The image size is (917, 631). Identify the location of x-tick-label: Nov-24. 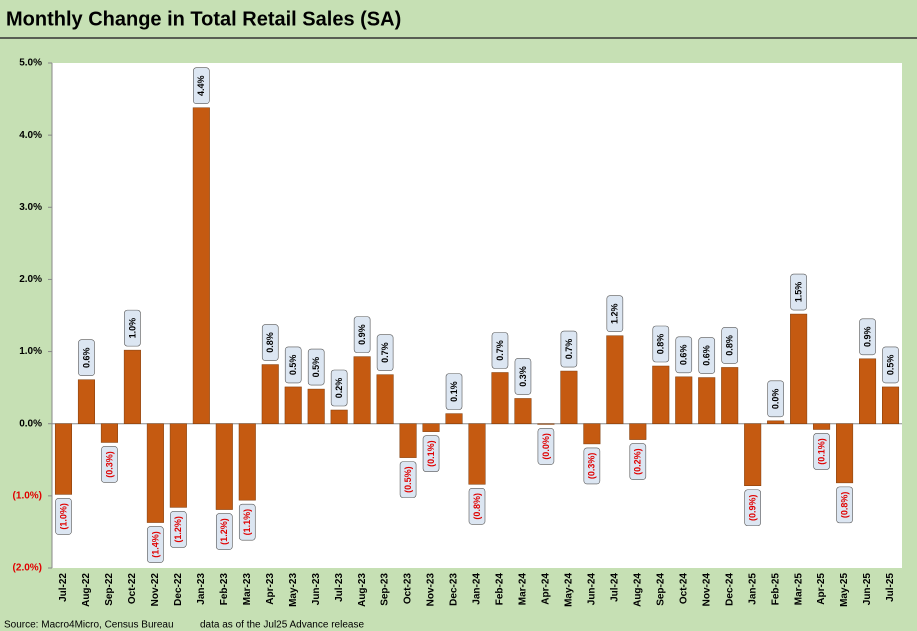
(706, 590).